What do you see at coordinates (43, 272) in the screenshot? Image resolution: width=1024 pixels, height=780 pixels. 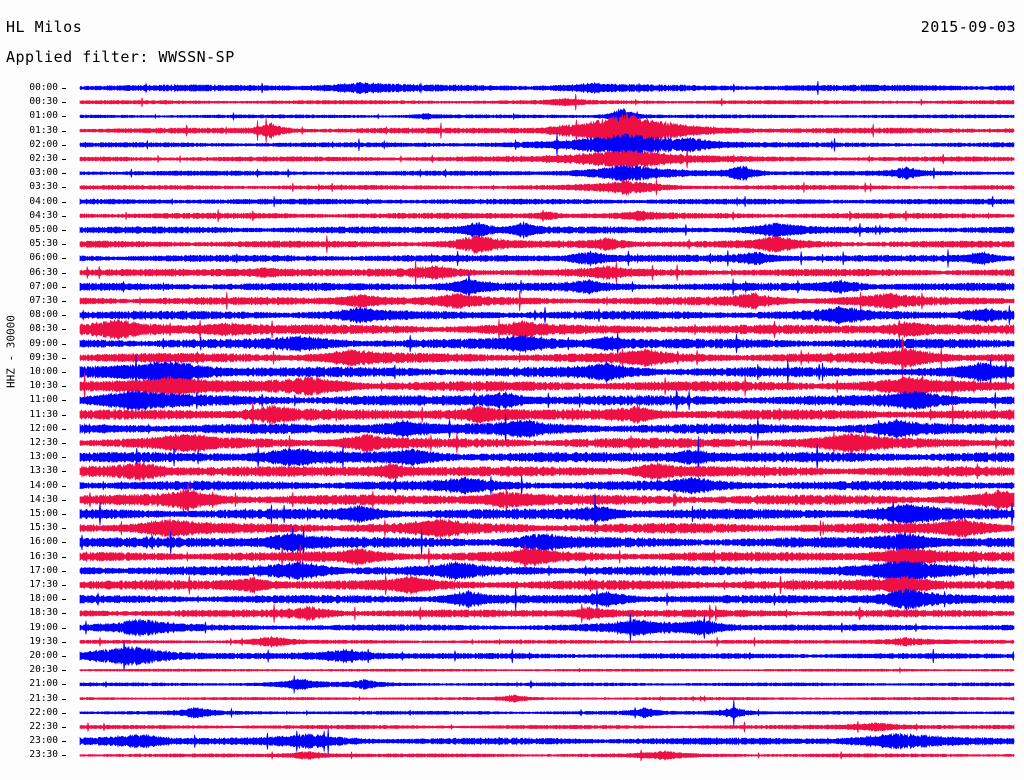 I see `time-label: 06:30` at bounding box center [43, 272].